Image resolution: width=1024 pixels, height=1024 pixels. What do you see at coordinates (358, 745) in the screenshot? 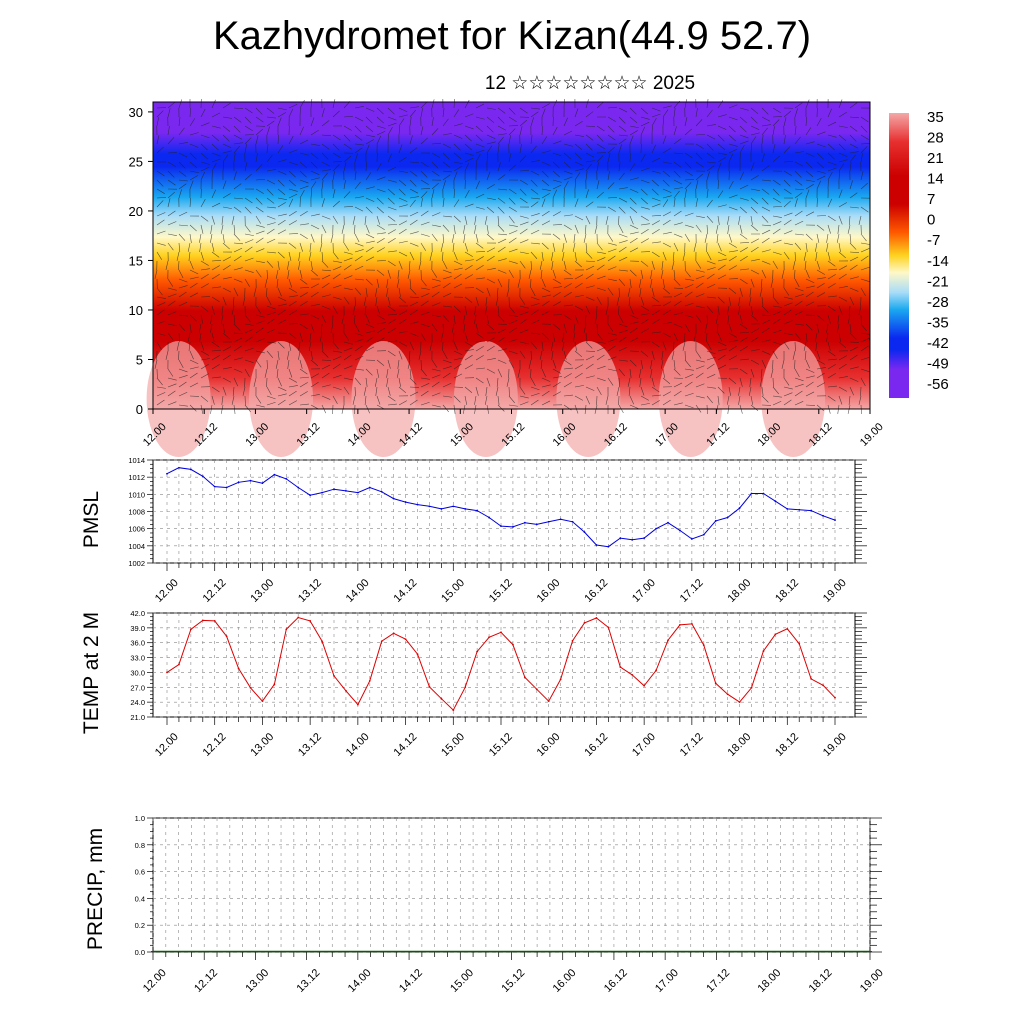
I see `temp-panel-x-tick-label: 14.00` at bounding box center [358, 745].